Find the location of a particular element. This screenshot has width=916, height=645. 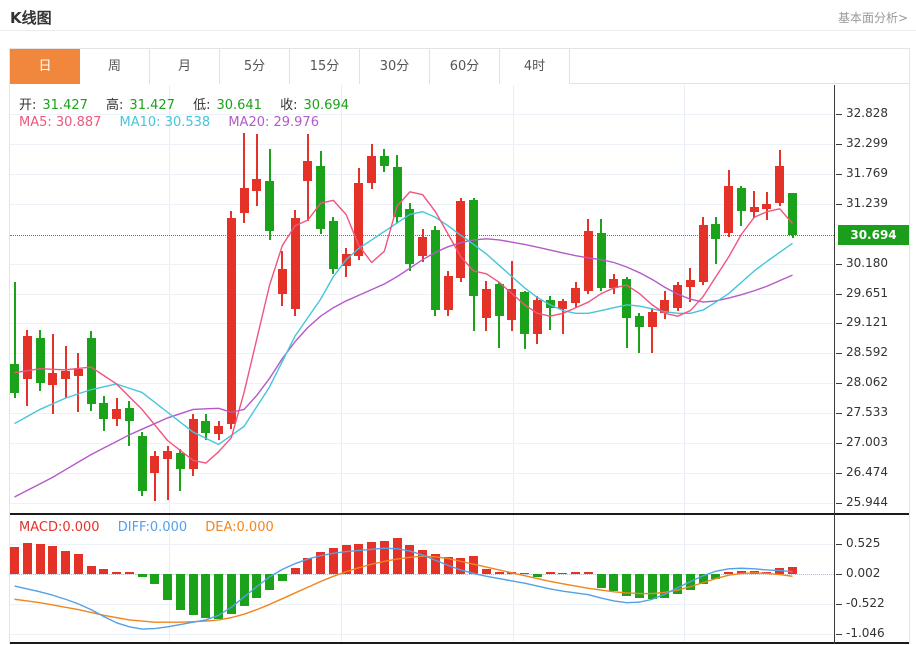

price-axis-label: 27.003 is located at coordinates (867, 442).